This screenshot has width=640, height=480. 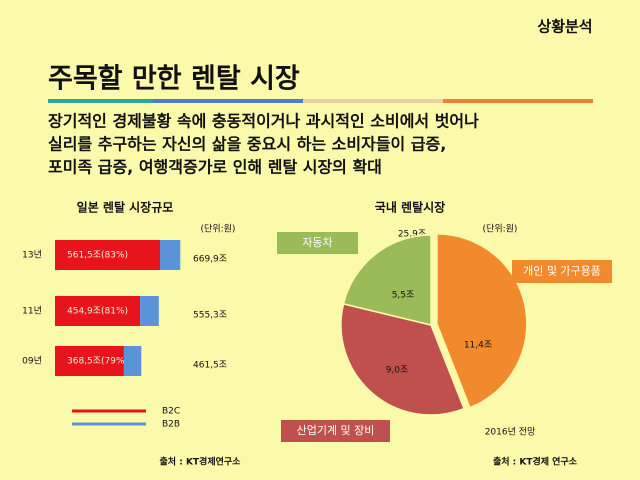 I want to click on total-label: 461,5조, so click(x=210, y=366).